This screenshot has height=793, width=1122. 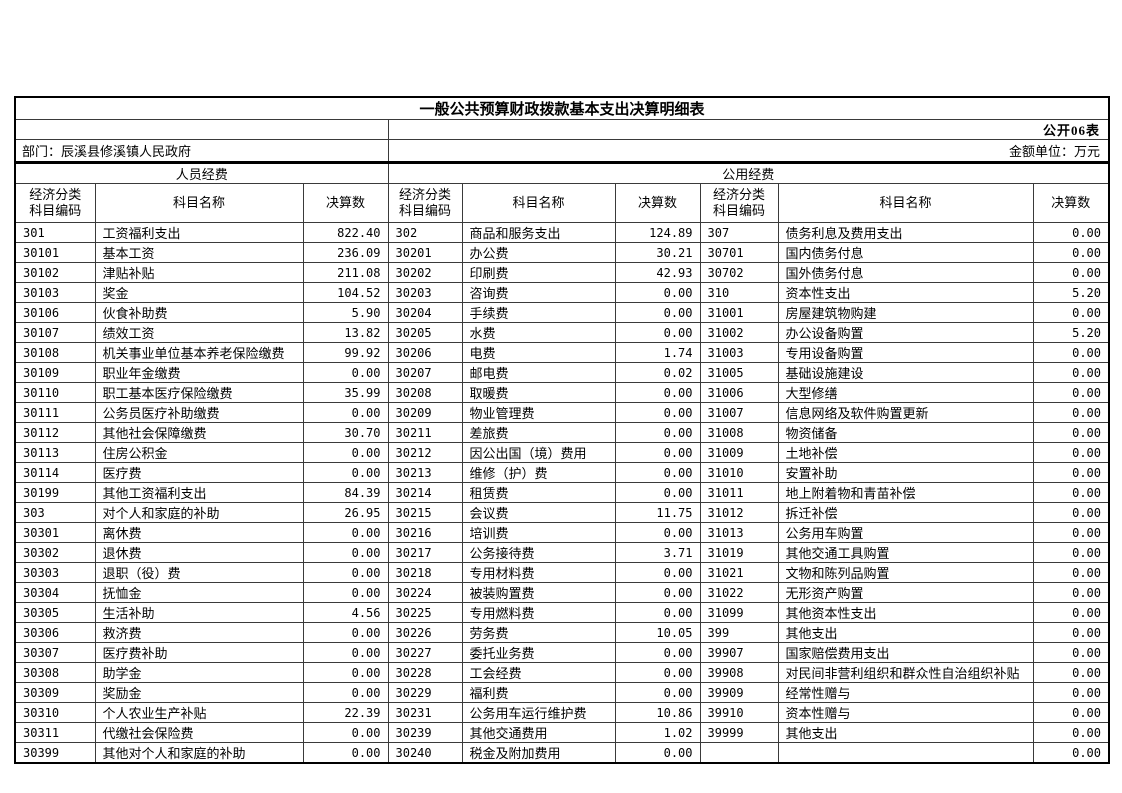 I want to click on code-cell: 30101, so click(x=55, y=252).